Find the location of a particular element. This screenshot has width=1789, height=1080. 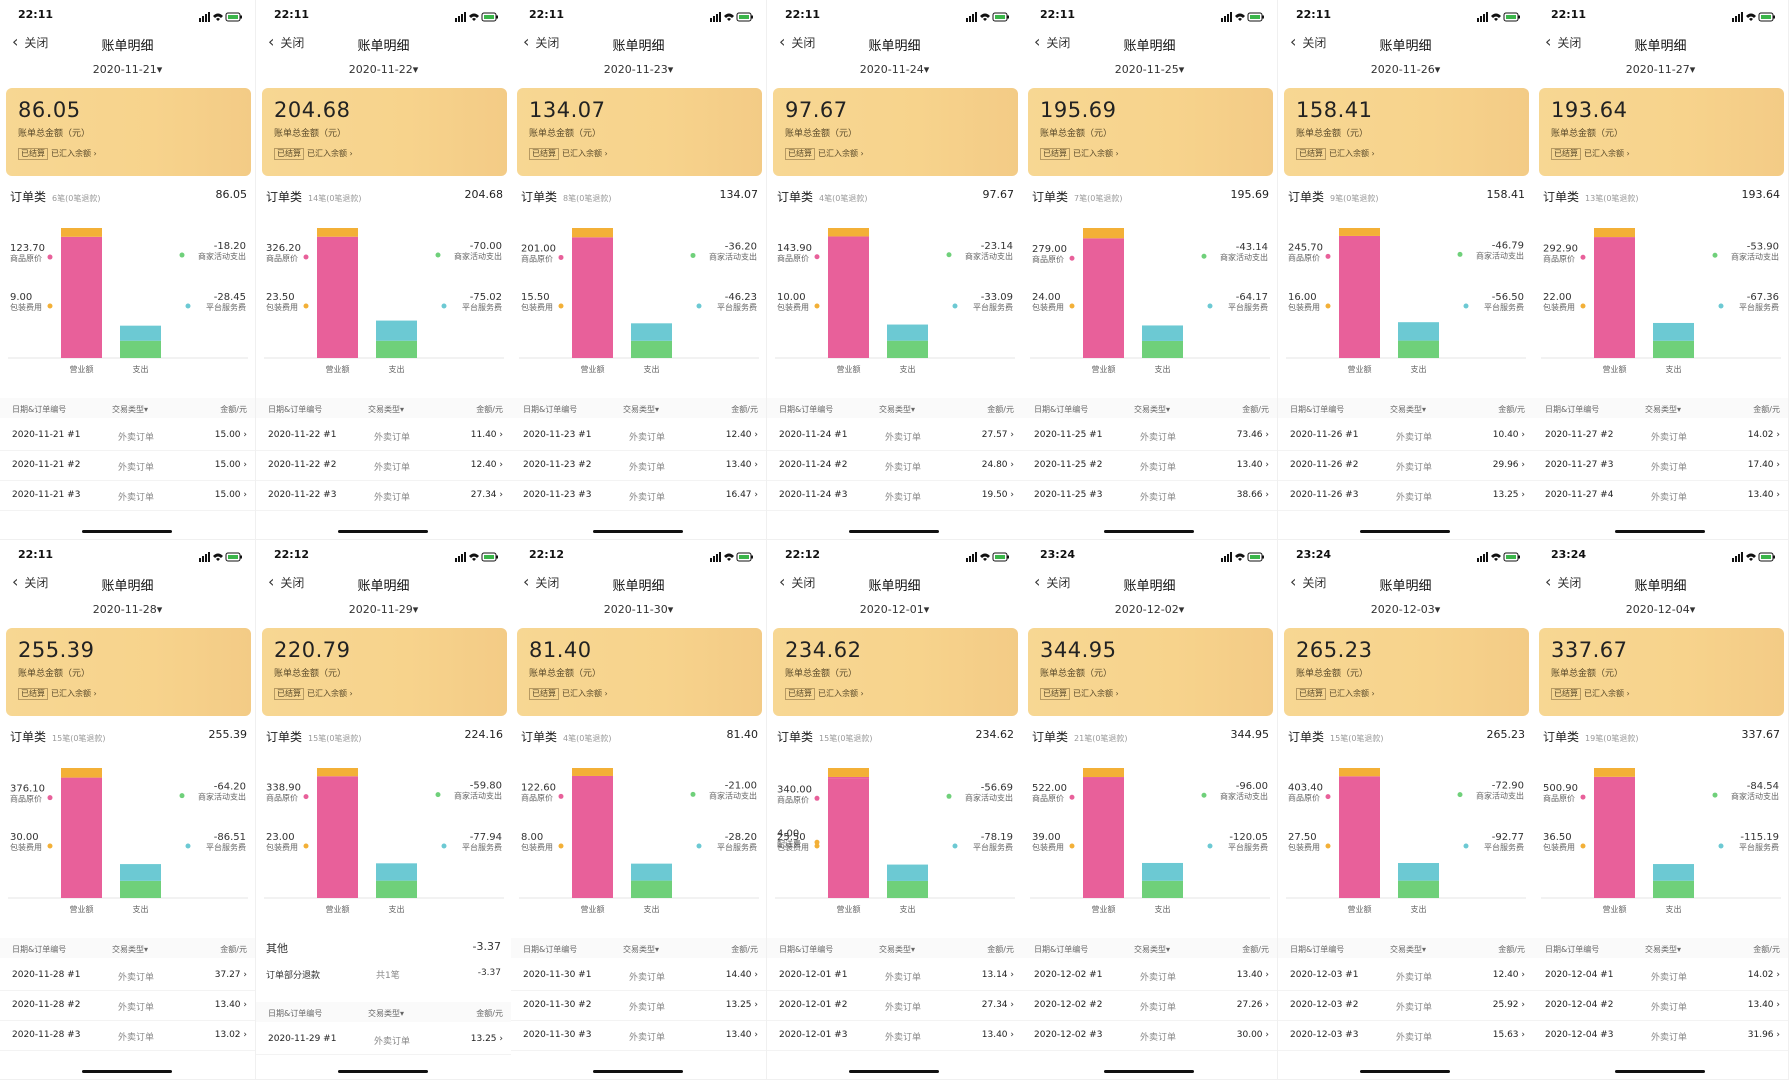

table-row: 2020-12-02 #2 外卖订单 27.26 › is located at coordinates (1149, 1005).